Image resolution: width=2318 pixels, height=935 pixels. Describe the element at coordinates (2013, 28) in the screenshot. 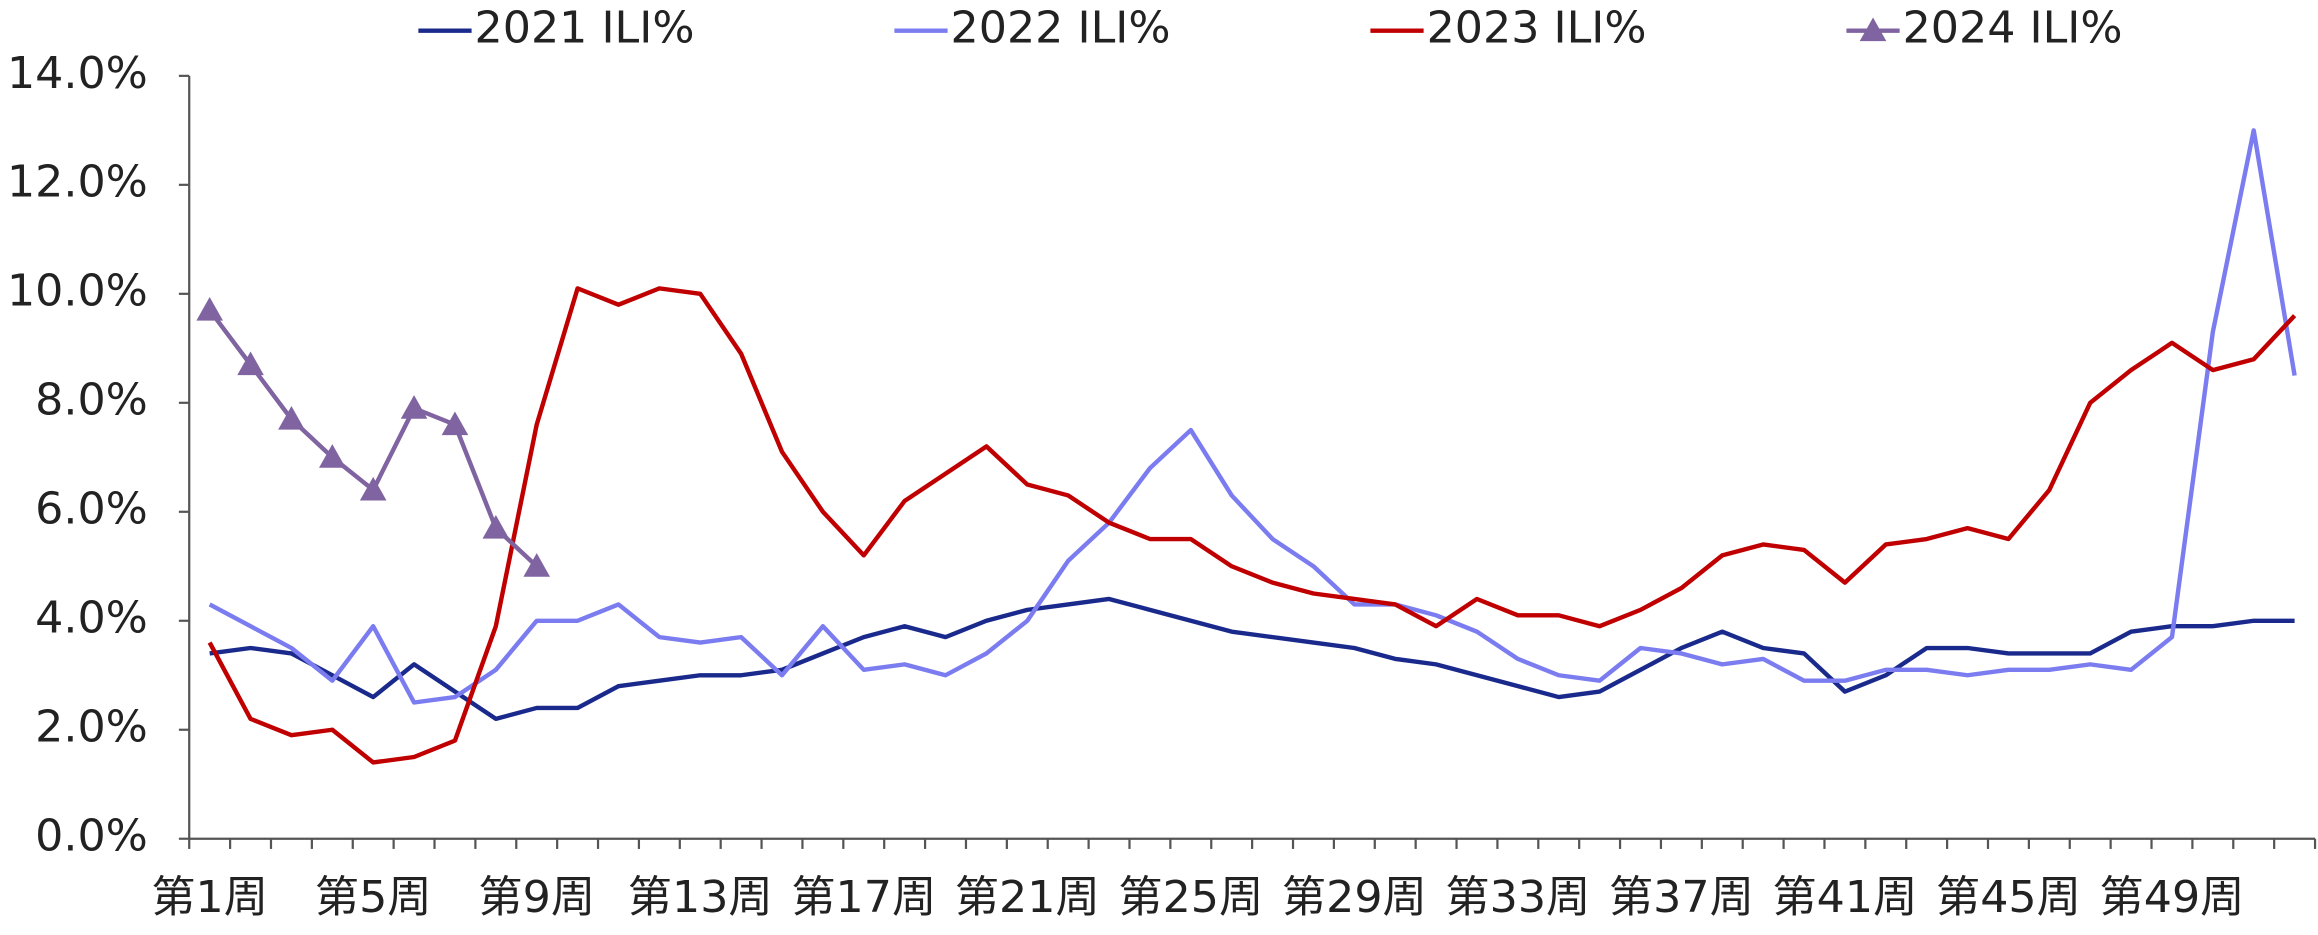

I see `legend-label: 2024 ILI%` at that location.